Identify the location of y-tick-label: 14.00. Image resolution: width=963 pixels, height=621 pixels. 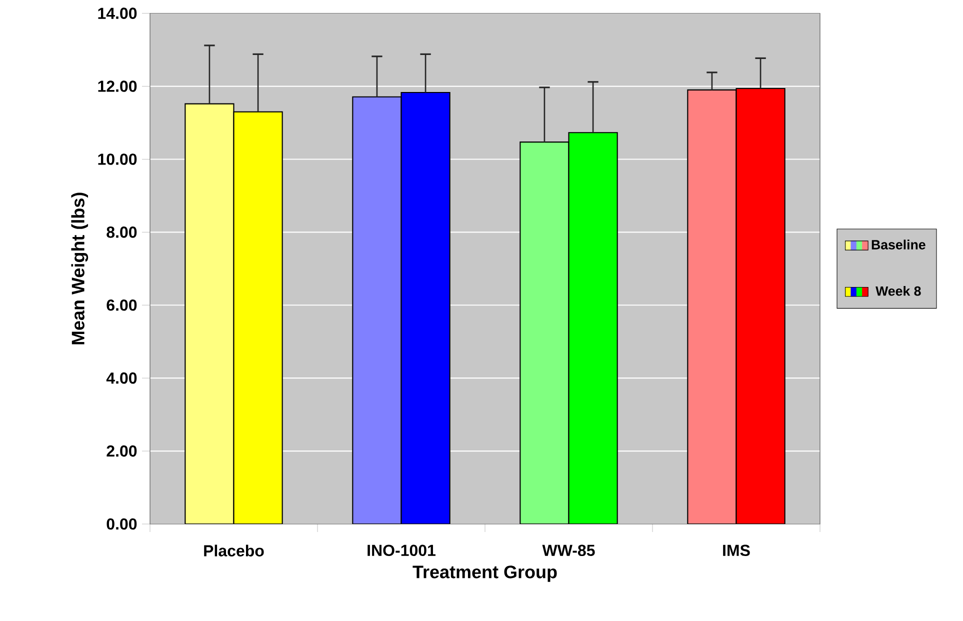
(117, 13).